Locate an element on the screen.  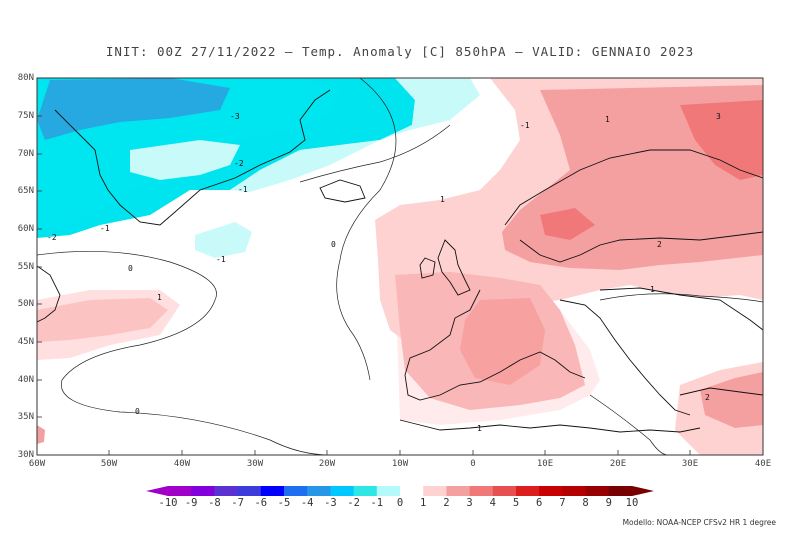
lat-label: 40N is located at coordinates (25, 380).